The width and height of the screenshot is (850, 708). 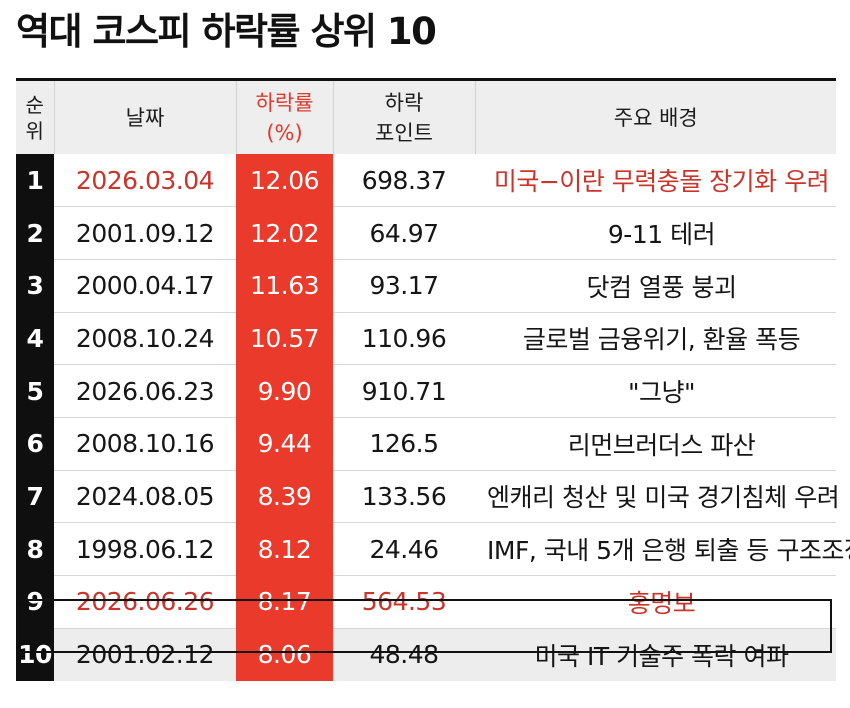 I want to click on drop-points-cell: 48.48, so click(x=404, y=654).